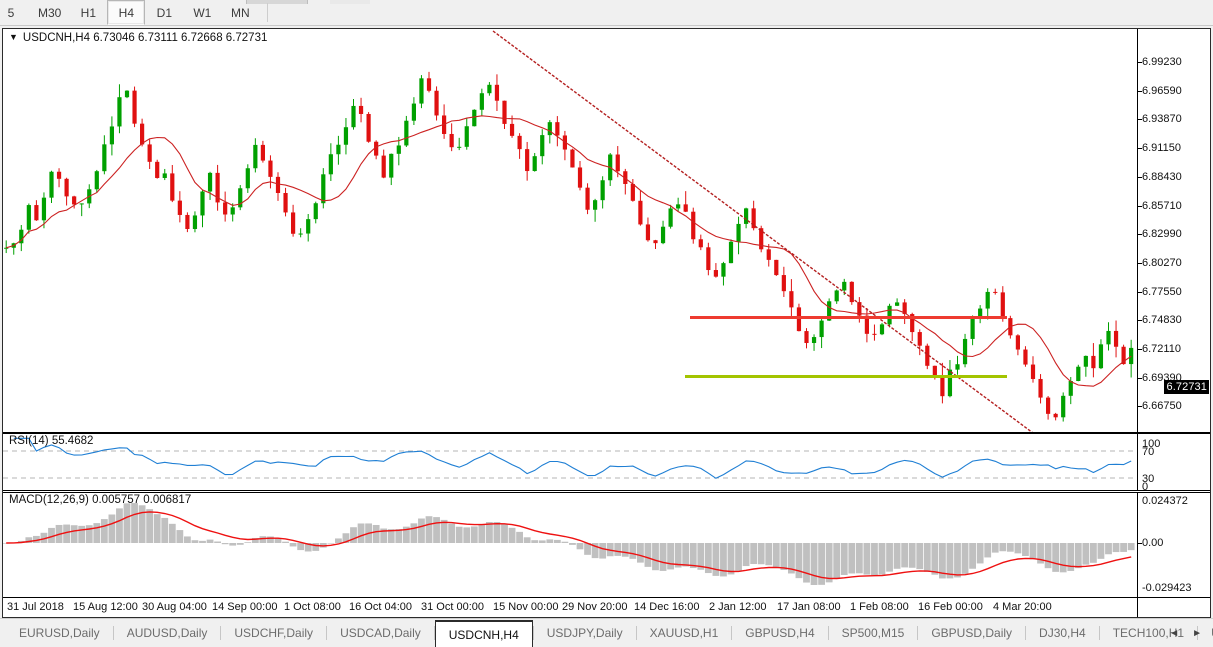  What do you see at coordinates (950, 607) in the screenshot?
I see `time-axis-label: 16 Feb 00:00` at bounding box center [950, 607].